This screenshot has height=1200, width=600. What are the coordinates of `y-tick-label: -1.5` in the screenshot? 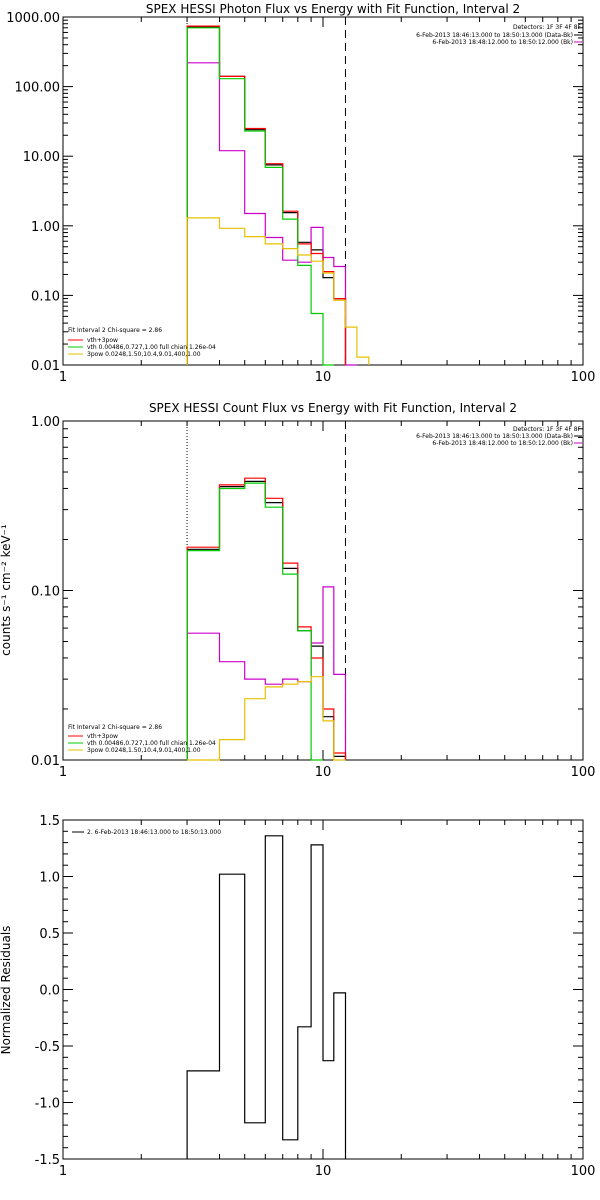 It's located at (47, 1160).